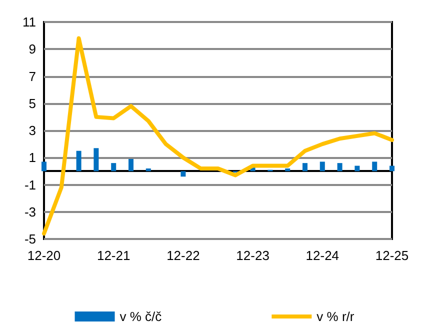  Describe the element at coordinates (30, 239) in the screenshot. I see `y-tick-label: -5` at that location.